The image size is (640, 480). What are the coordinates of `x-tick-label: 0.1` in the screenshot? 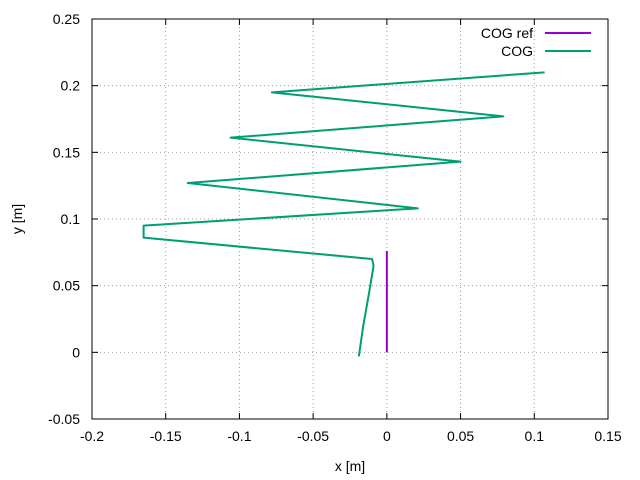 It's located at (535, 436).